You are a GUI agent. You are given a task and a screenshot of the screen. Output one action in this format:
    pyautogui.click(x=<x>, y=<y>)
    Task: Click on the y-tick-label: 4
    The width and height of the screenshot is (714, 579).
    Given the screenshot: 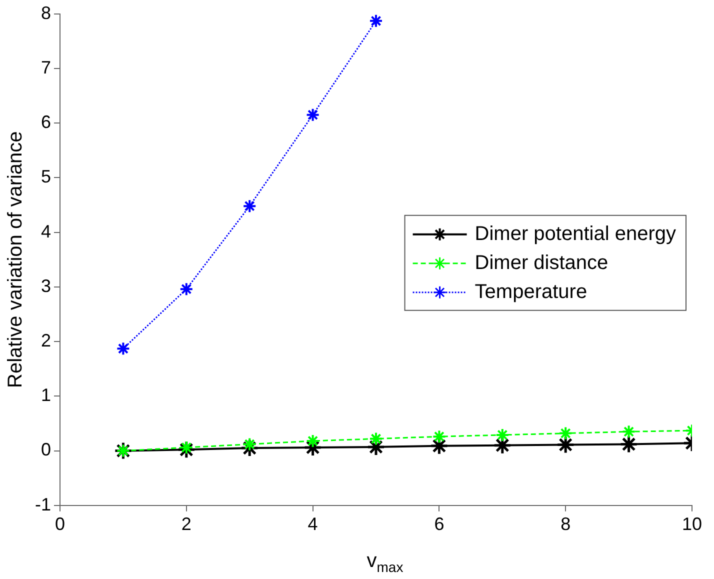 What is the action you would take?
    pyautogui.click(x=46, y=231)
    